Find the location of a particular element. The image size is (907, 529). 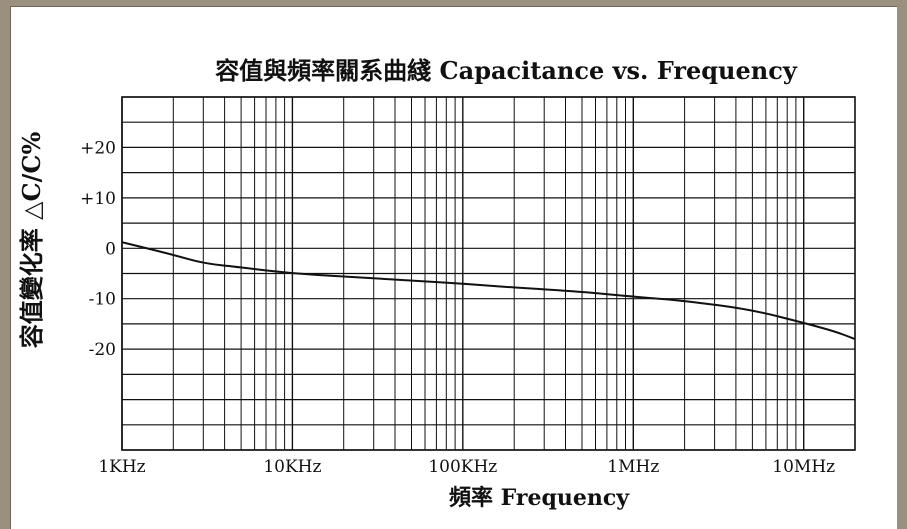

y-tick-label: -10 is located at coordinates (102, 300).